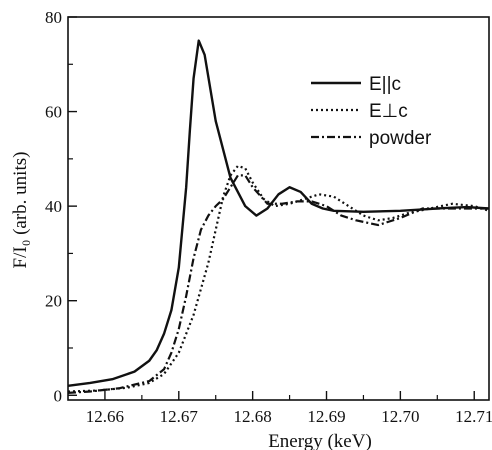 The image size is (492, 450). What do you see at coordinates (253, 416) in the screenshot?
I see `x-tick-label: 12.68` at bounding box center [253, 416].